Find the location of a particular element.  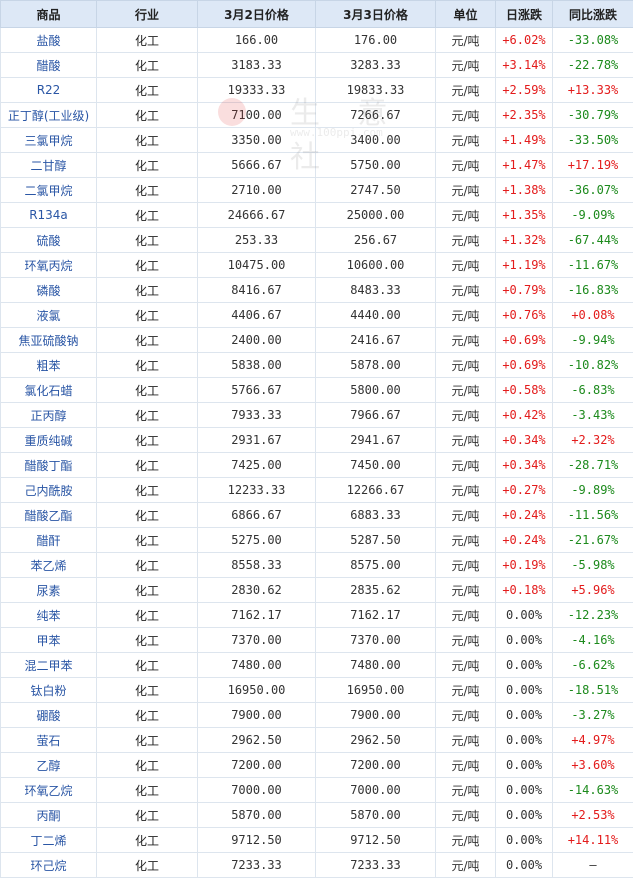

product-name-link: R134a is located at coordinates (48, 215).